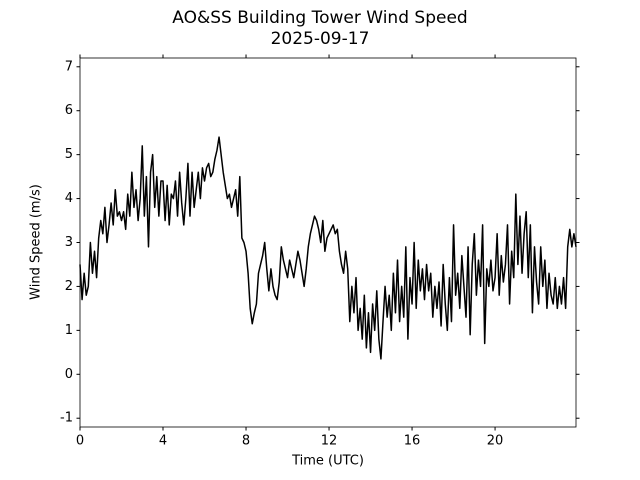 This screenshot has height=480, width=640. I want to click on y-axis-label: Wind Speed (m/s), so click(36, 242).